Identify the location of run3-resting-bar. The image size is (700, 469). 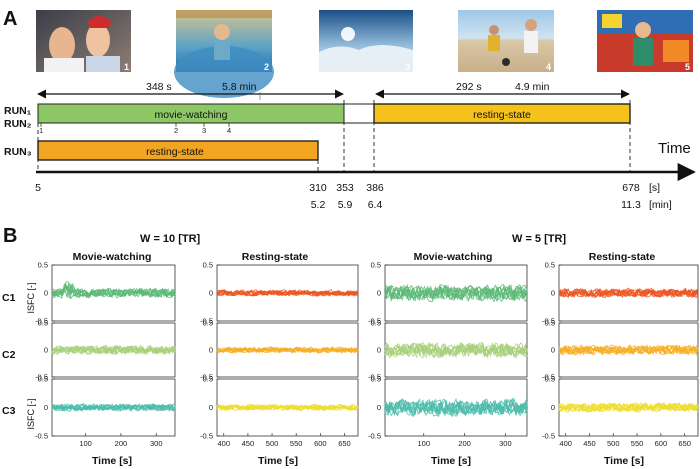
(178, 150).